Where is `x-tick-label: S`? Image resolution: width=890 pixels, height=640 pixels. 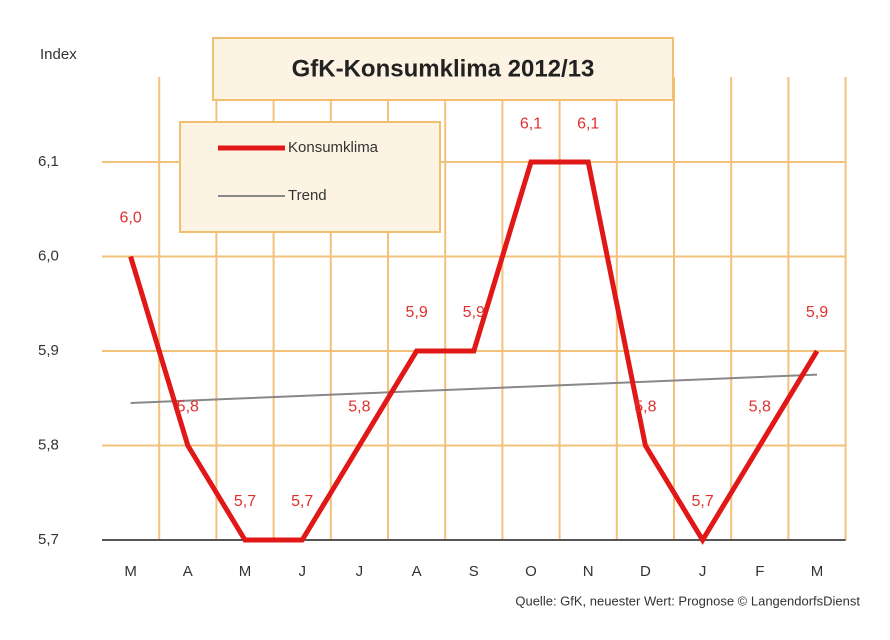 x-tick-label: S is located at coordinates (474, 571).